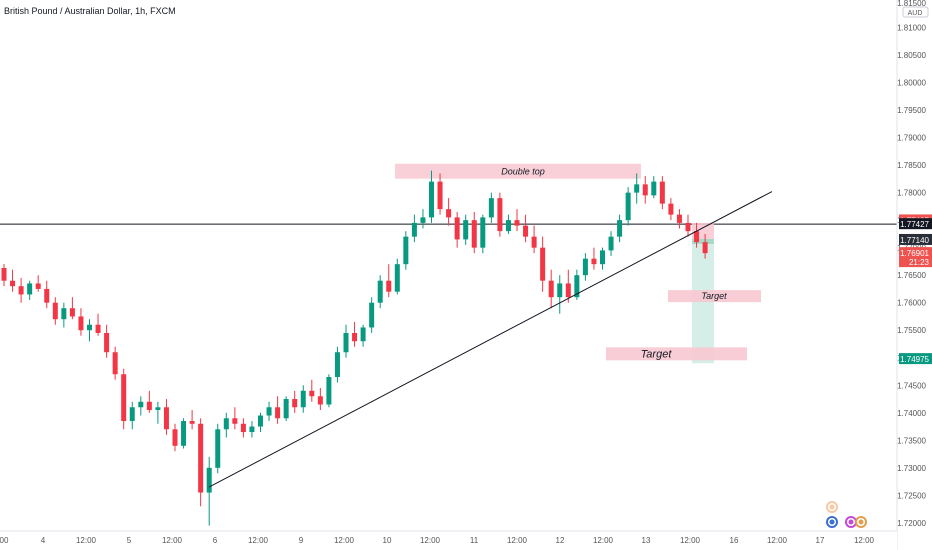 Image resolution: width=932 pixels, height=550 pixels. Describe the element at coordinates (915, 12) in the screenshot. I see `currency-badge` at that location.